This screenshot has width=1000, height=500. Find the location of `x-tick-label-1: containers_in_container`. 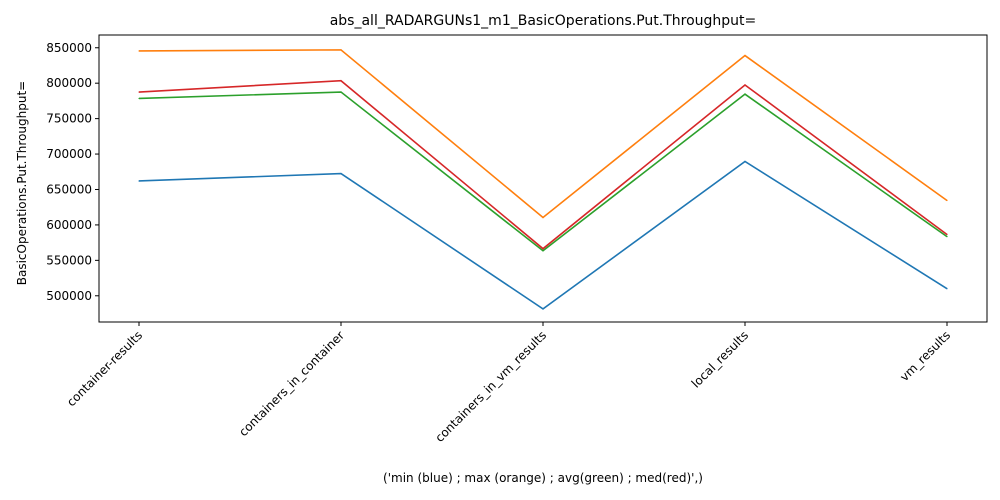

x-tick-label-1: containers_in_container is located at coordinates (291, 383).